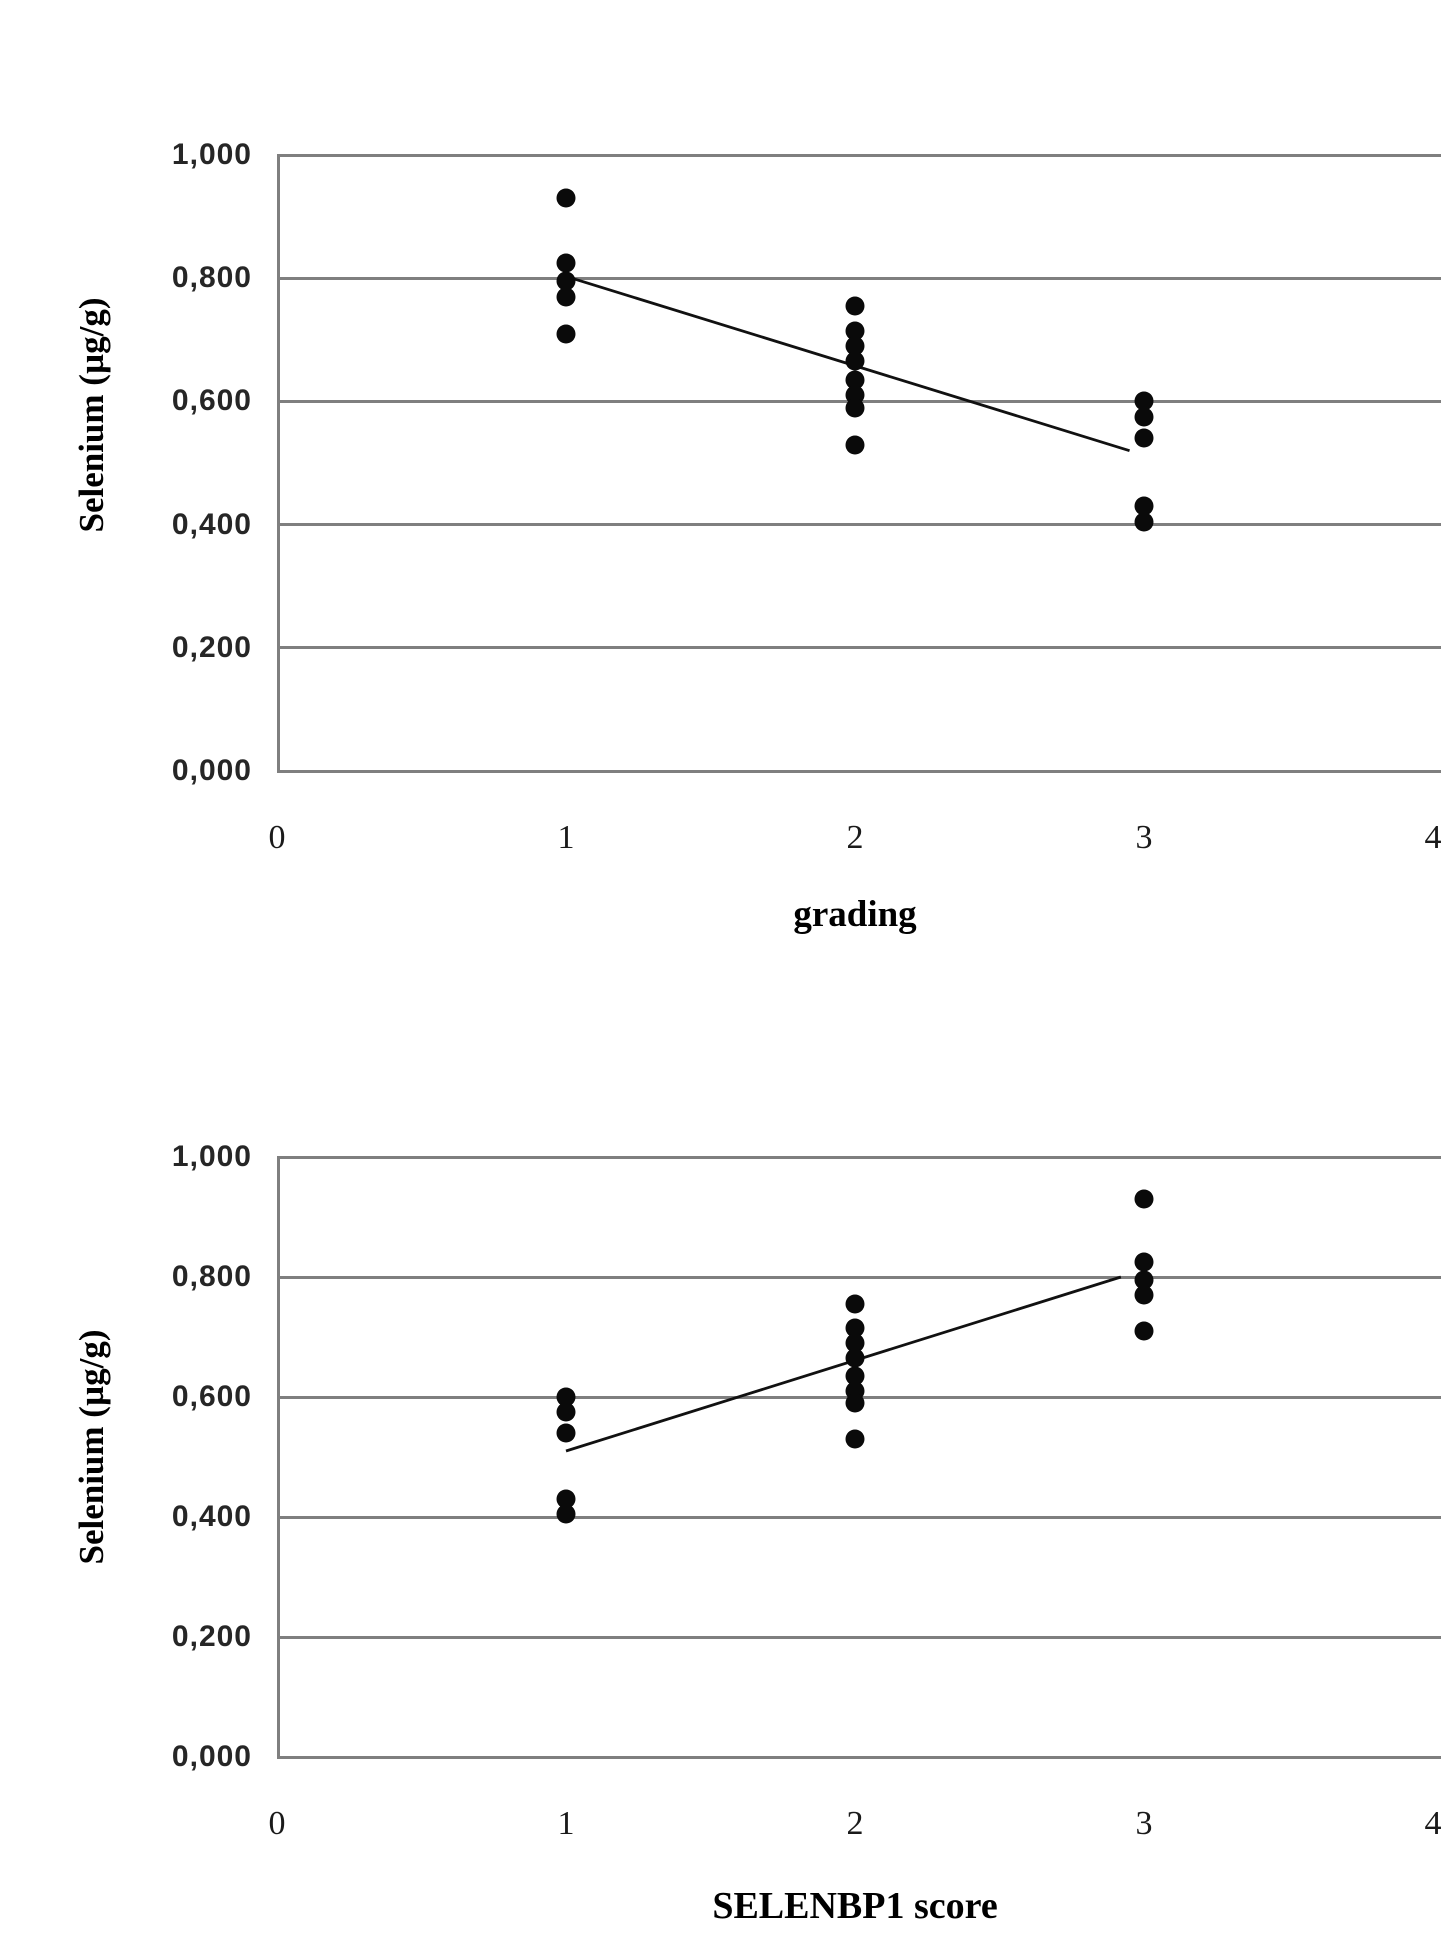 The image size is (1441, 1933). I want to click on x-axis-title: SELENBP1 score, so click(855, 1906).